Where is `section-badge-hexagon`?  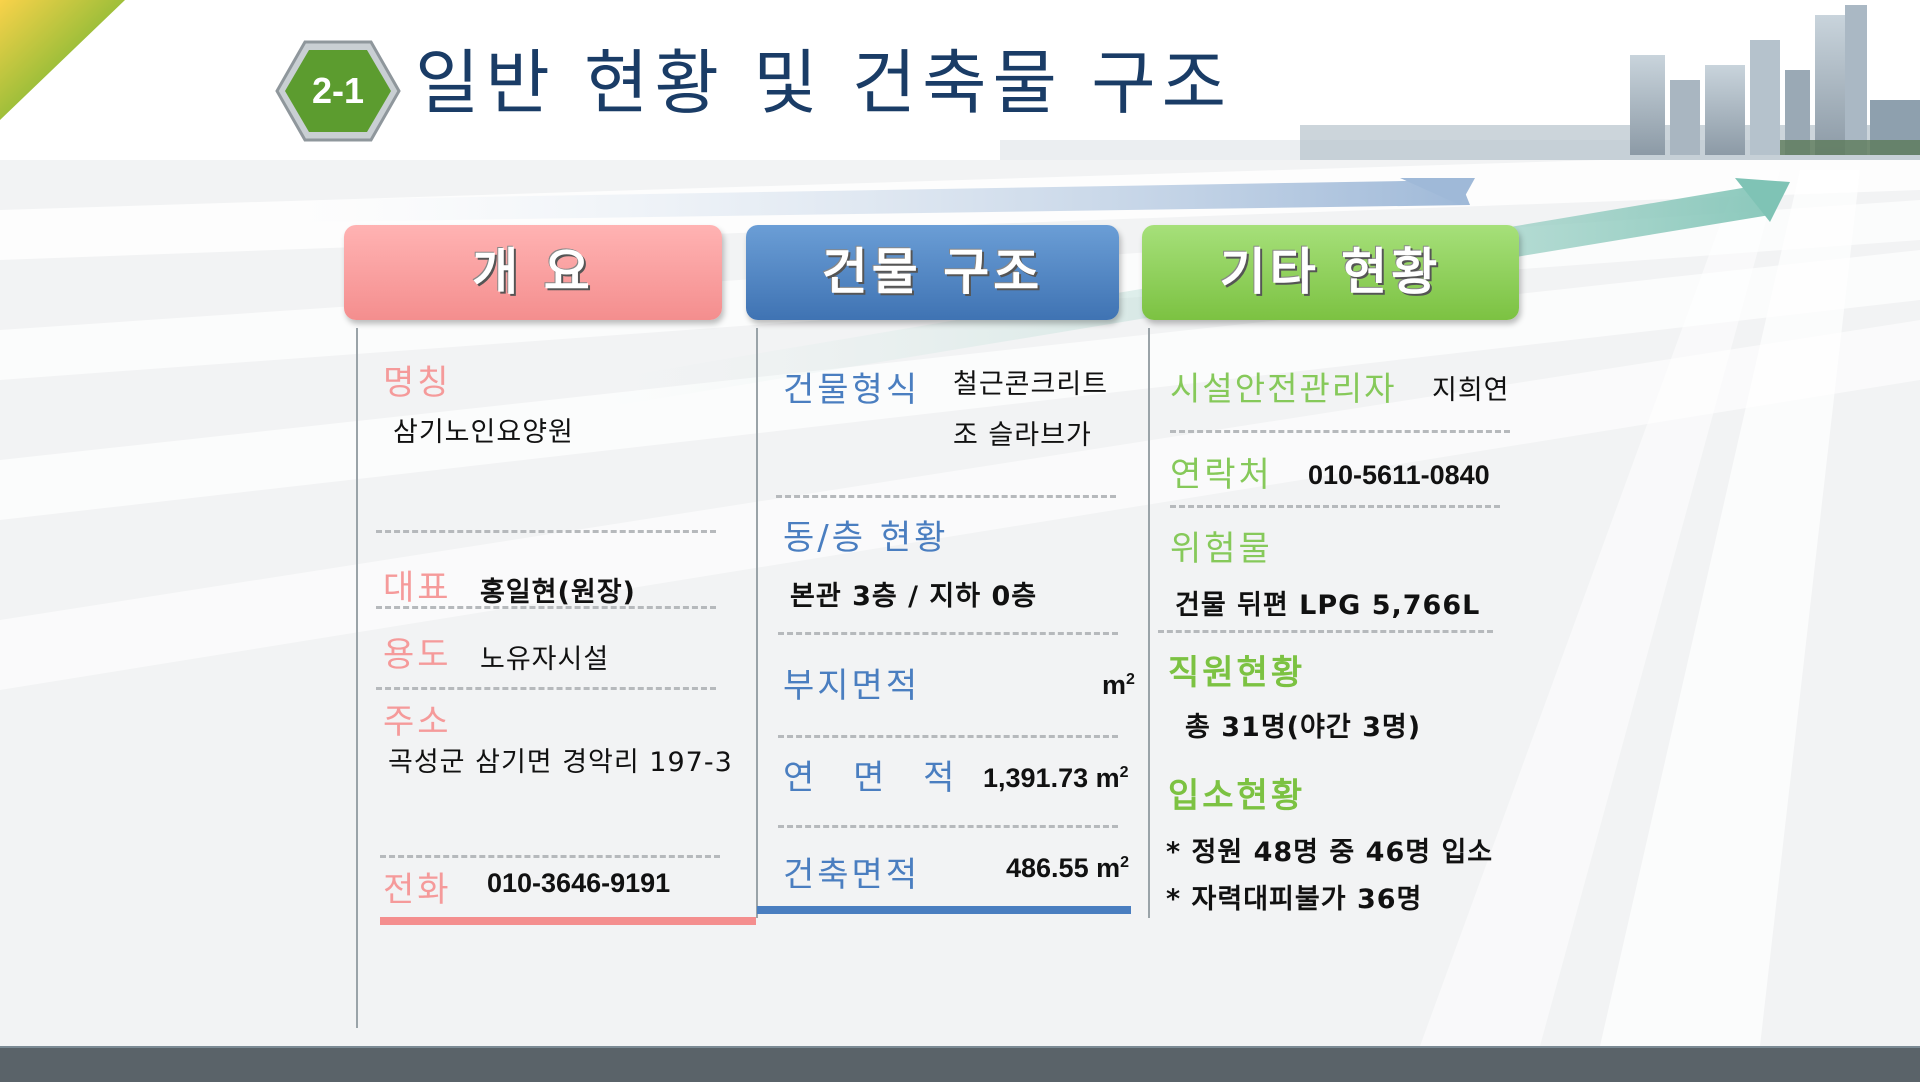 section-badge-hexagon is located at coordinates (338, 91).